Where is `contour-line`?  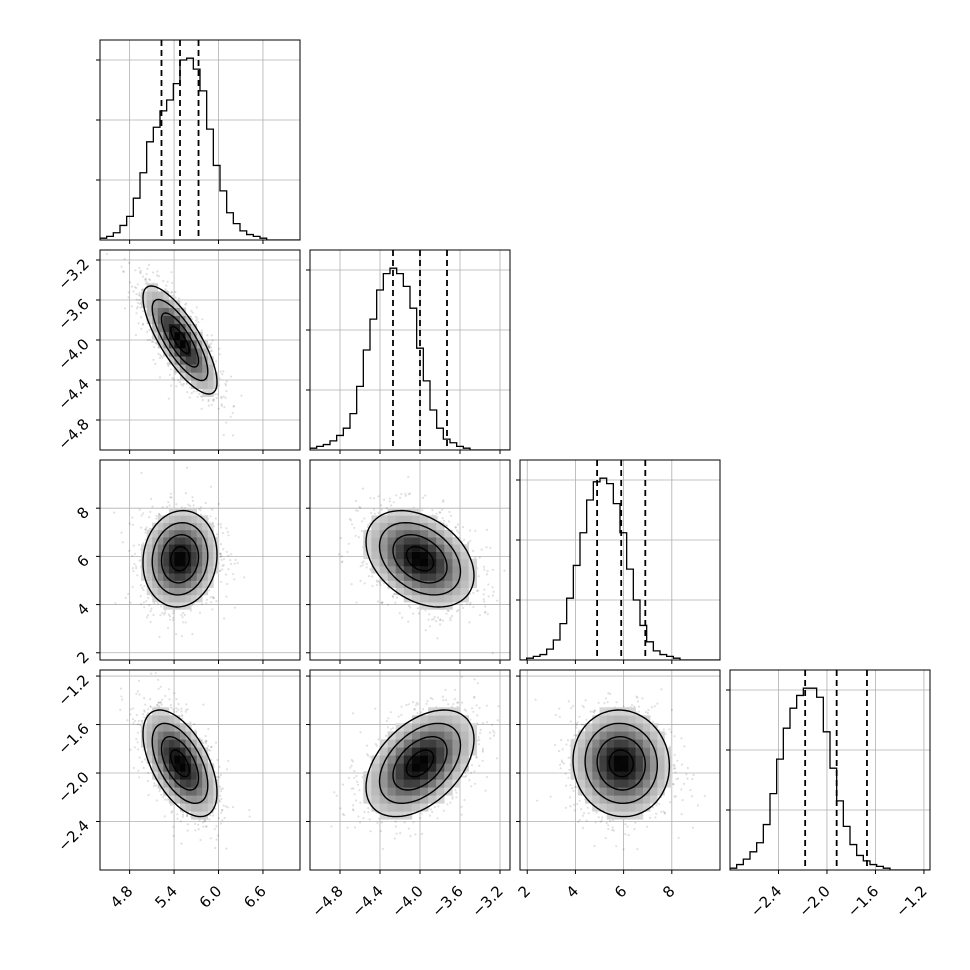
contour-line is located at coordinates (420, 558).